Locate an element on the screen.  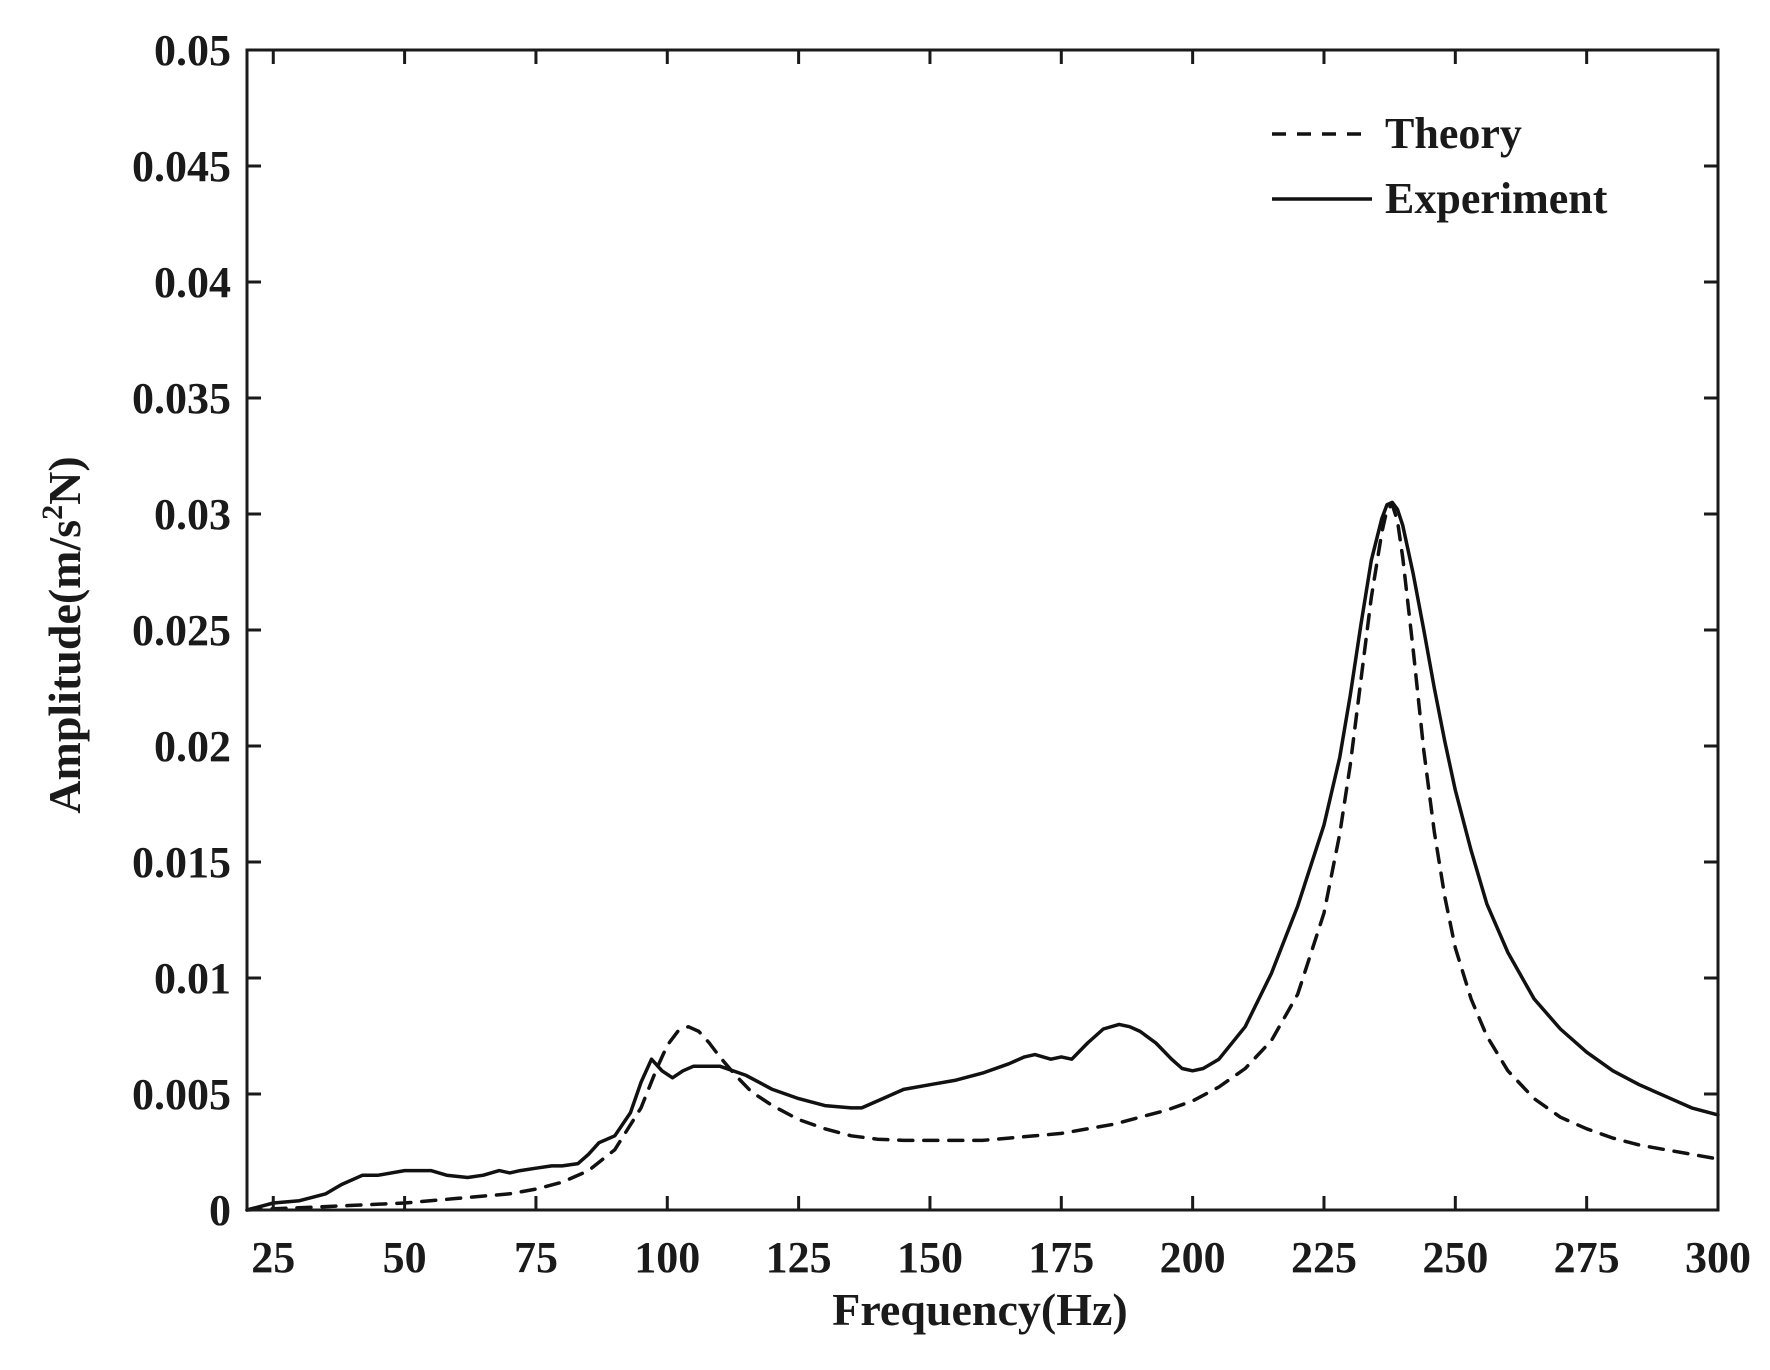
y-tick-label: 0 is located at coordinates (220, 1210).